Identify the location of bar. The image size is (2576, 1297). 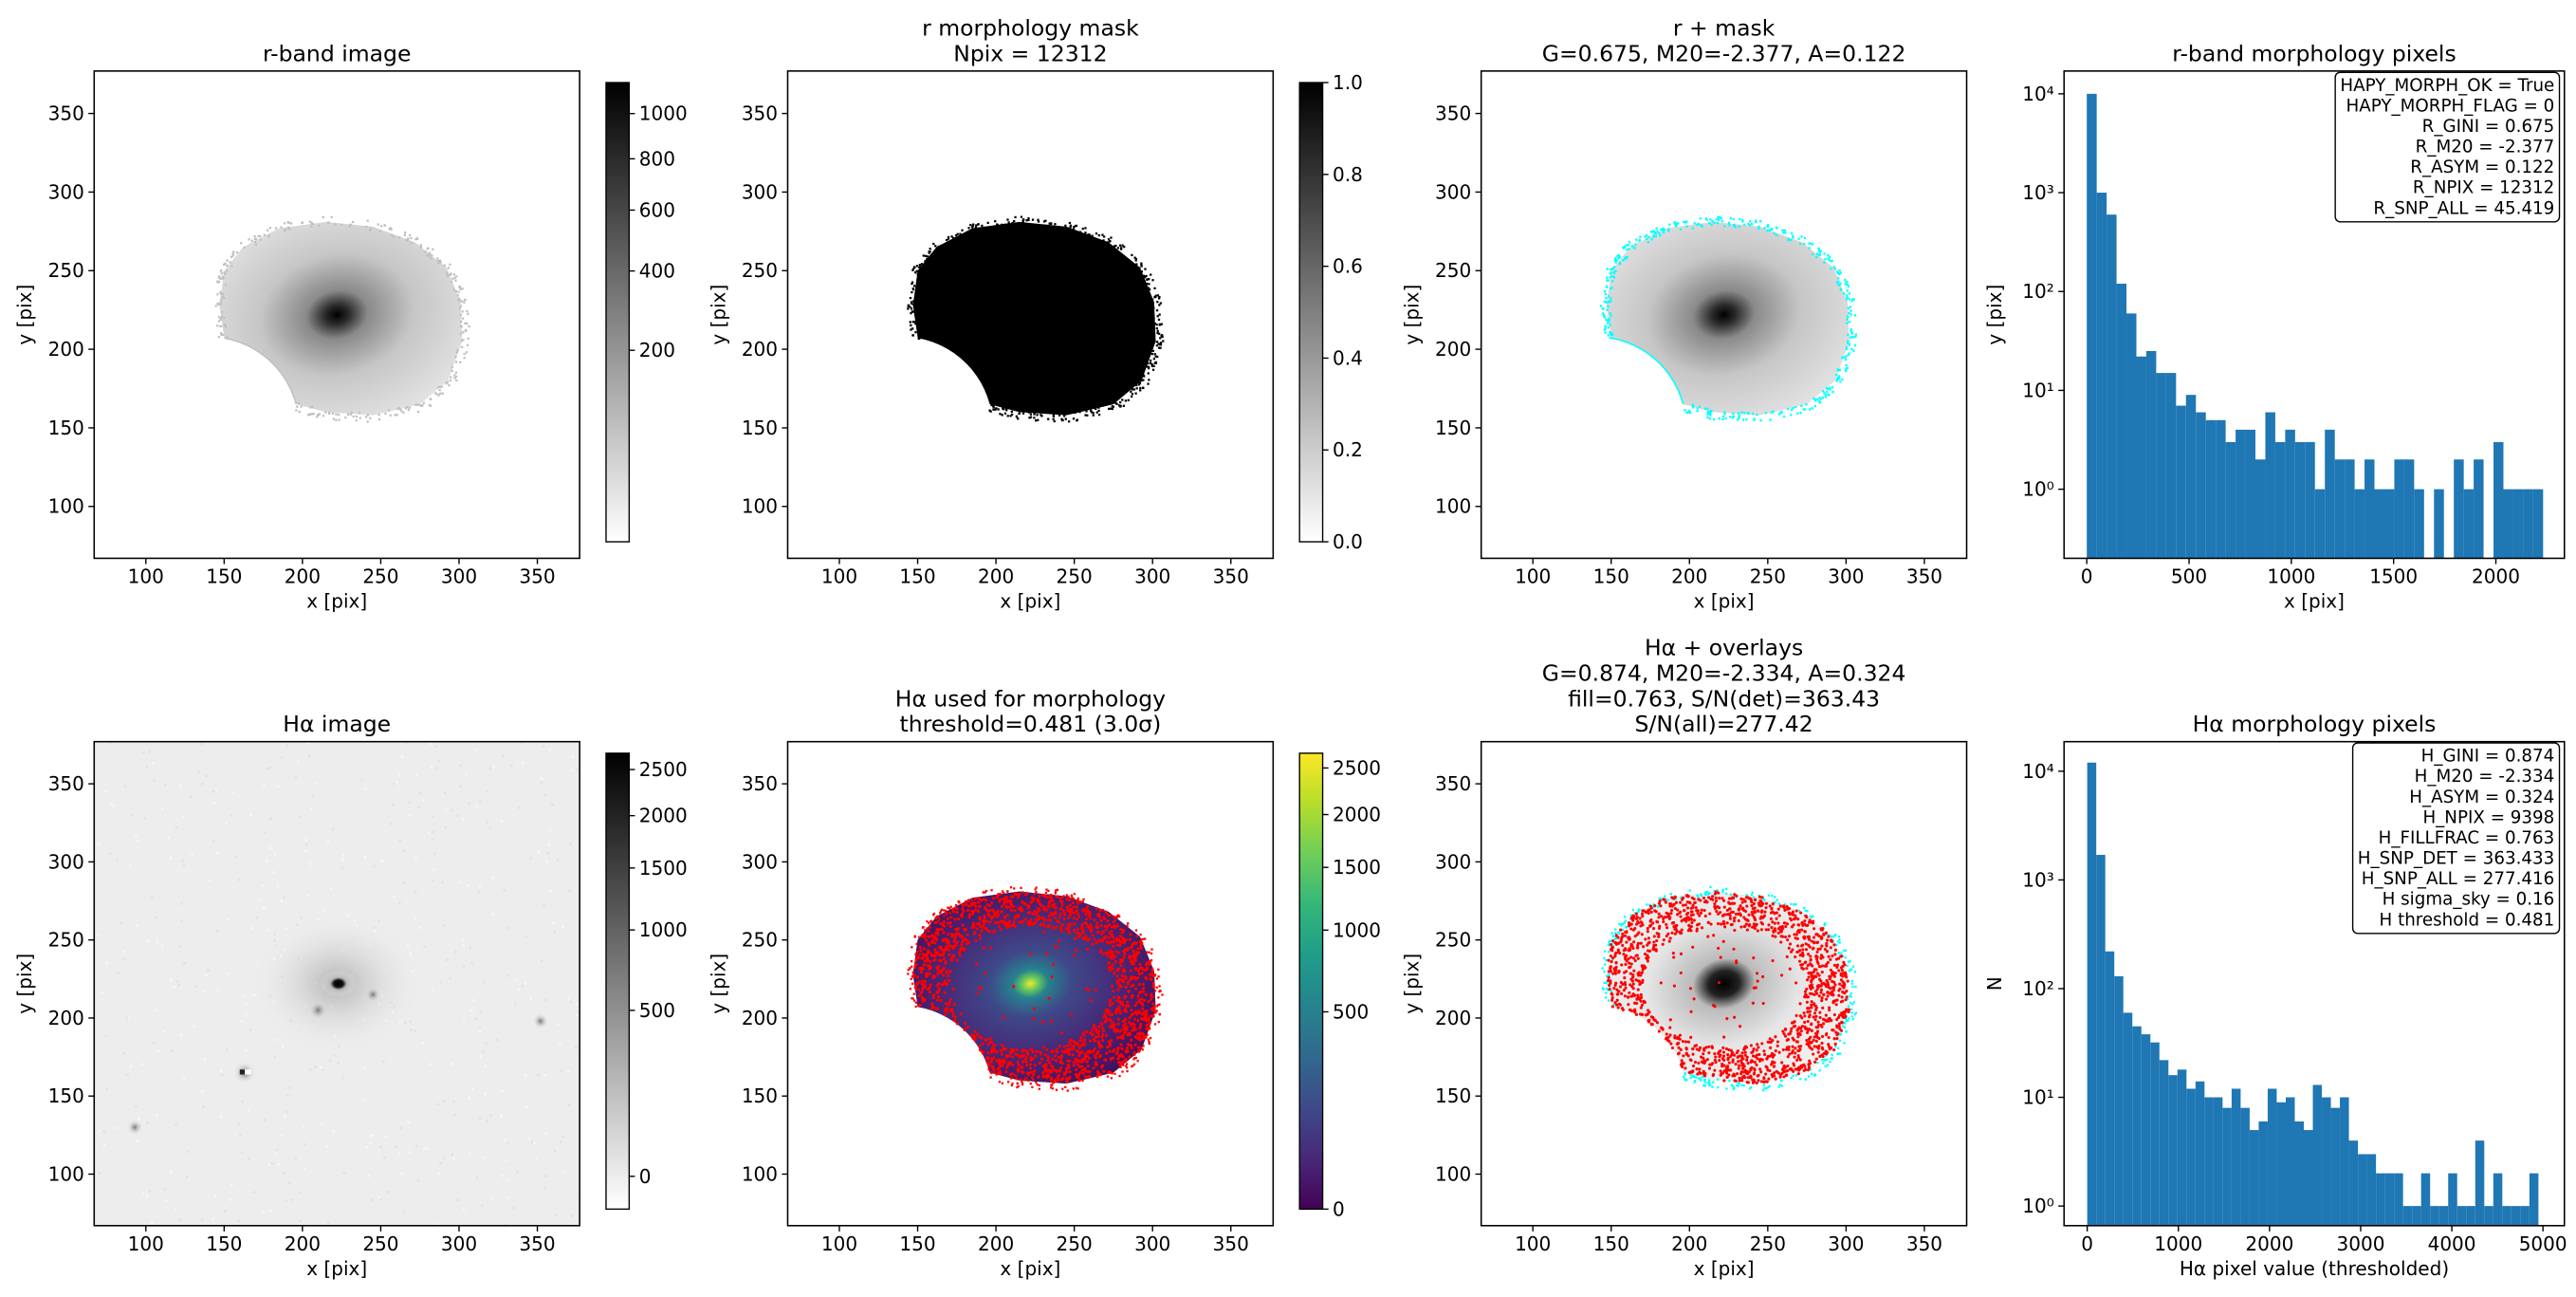
(2221, 489).